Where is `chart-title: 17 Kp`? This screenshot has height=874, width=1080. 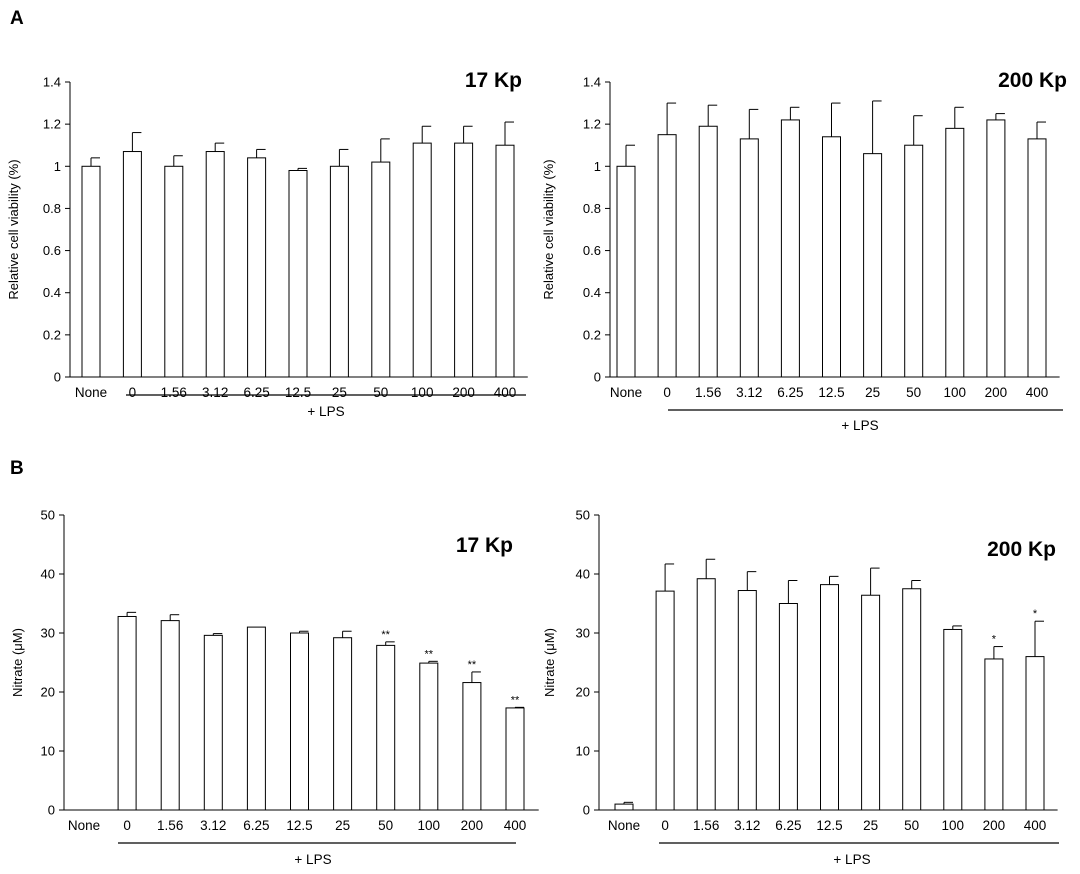 chart-title: 17 Kp is located at coordinates (484, 545).